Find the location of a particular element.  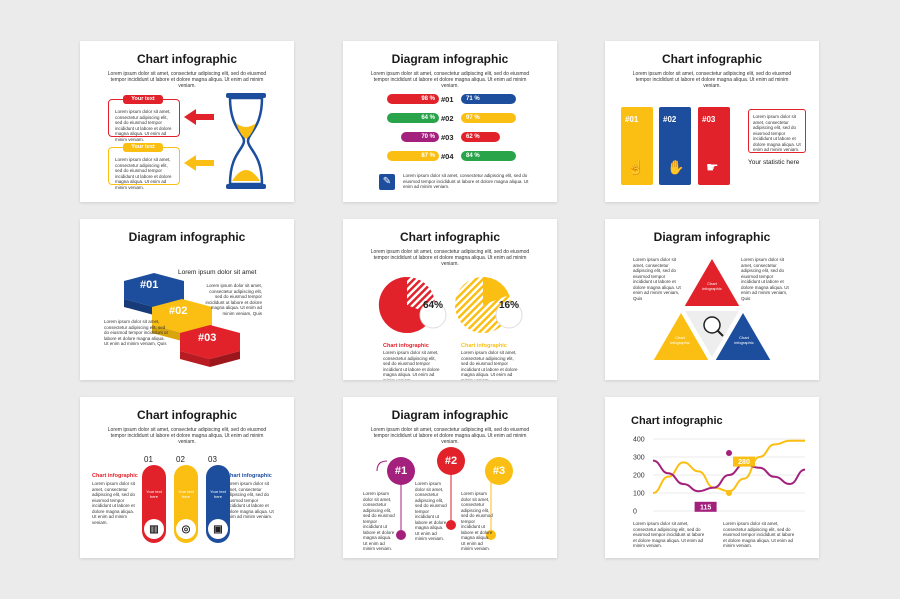

column-card-2: Your text here ◎ is located at coordinates (186, 504).